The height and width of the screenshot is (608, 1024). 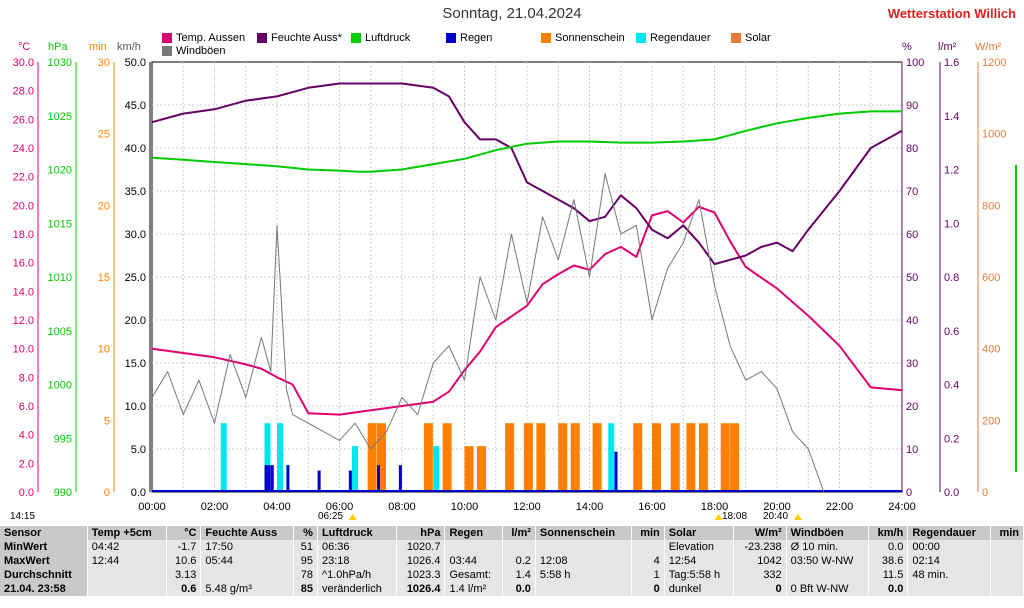 What do you see at coordinates (135, 407) in the screenshot?
I see `y-tick-label-wind: 10.0` at bounding box center [135, 407].